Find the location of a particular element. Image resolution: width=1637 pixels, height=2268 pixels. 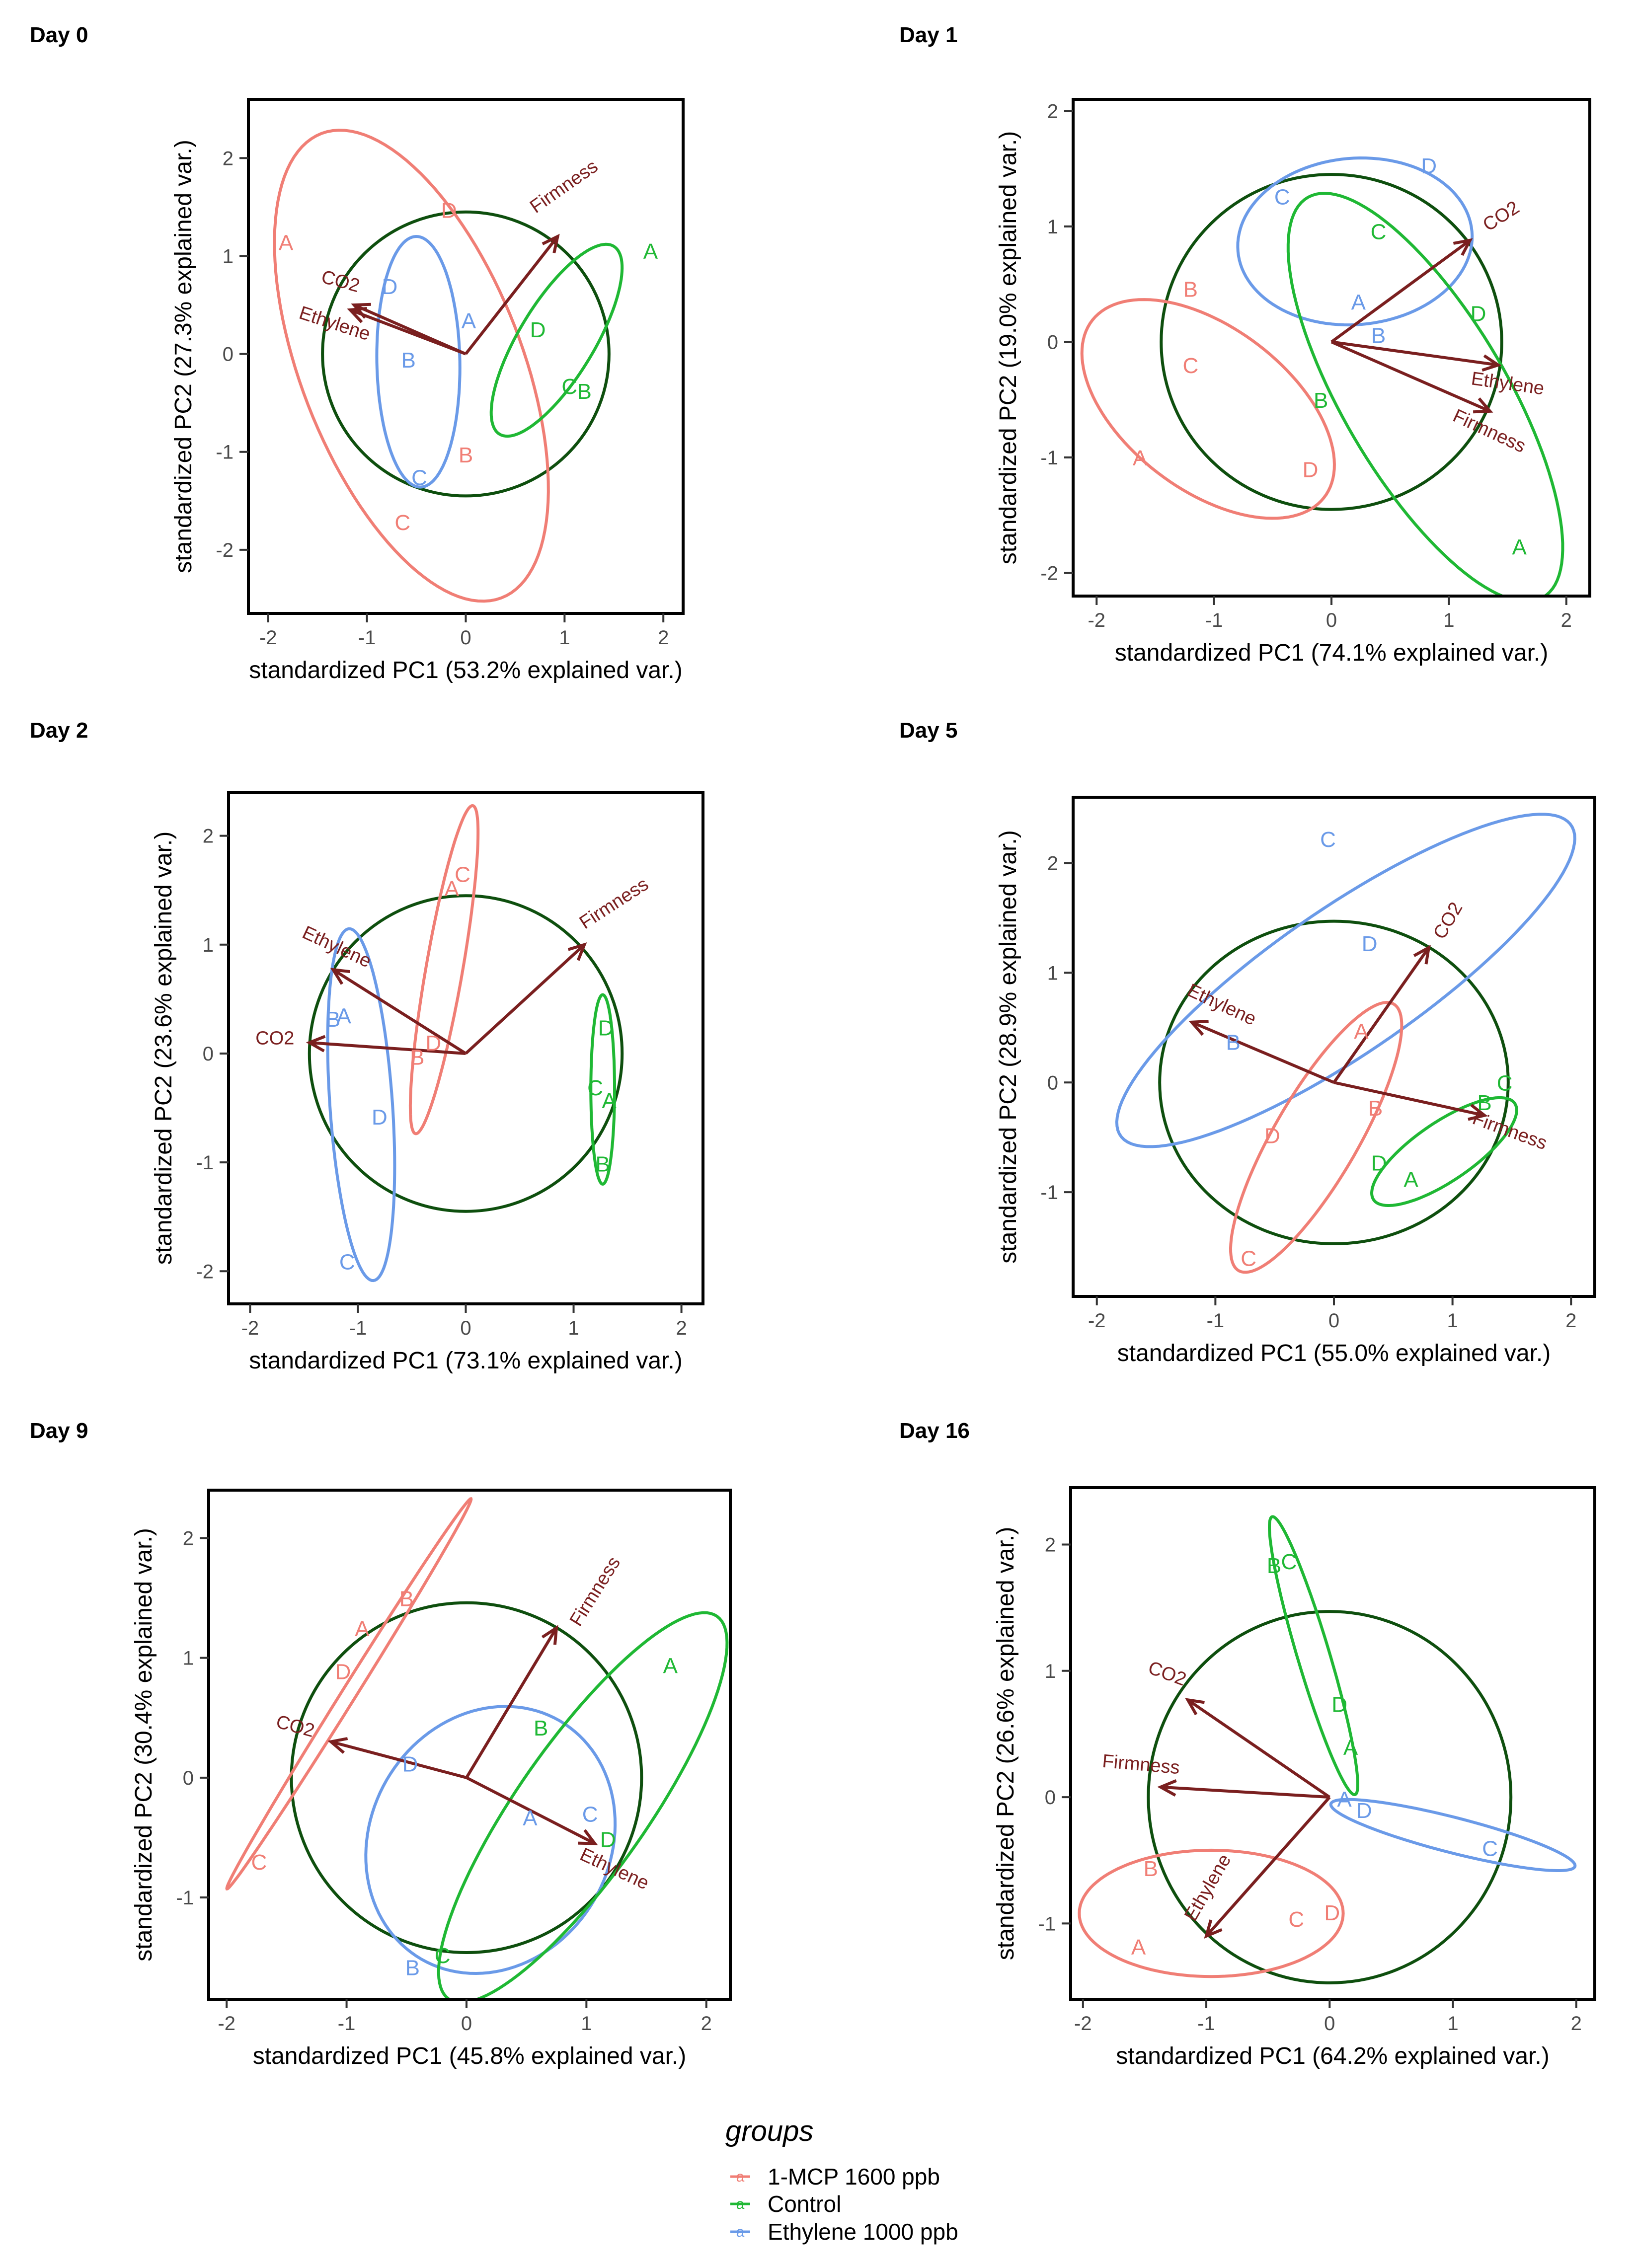

y-axis-title: standardized PC2 (27.3% explained var.) is located at coordinates (183, 356).